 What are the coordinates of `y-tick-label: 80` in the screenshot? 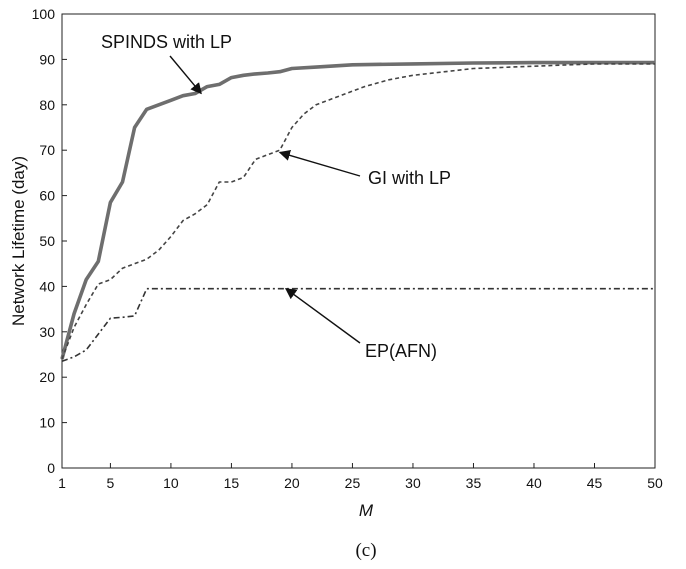 It's located at (47, 105).